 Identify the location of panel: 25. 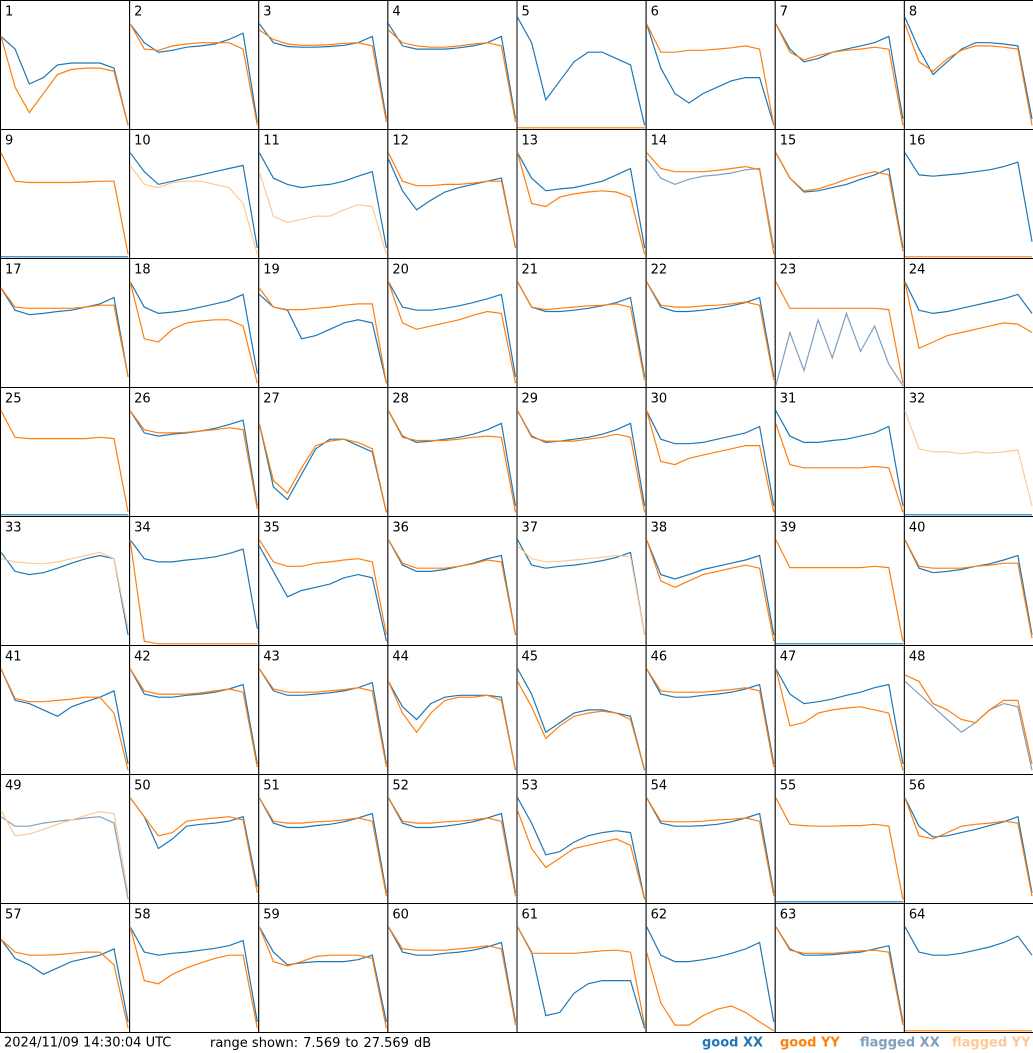
(65, 452).